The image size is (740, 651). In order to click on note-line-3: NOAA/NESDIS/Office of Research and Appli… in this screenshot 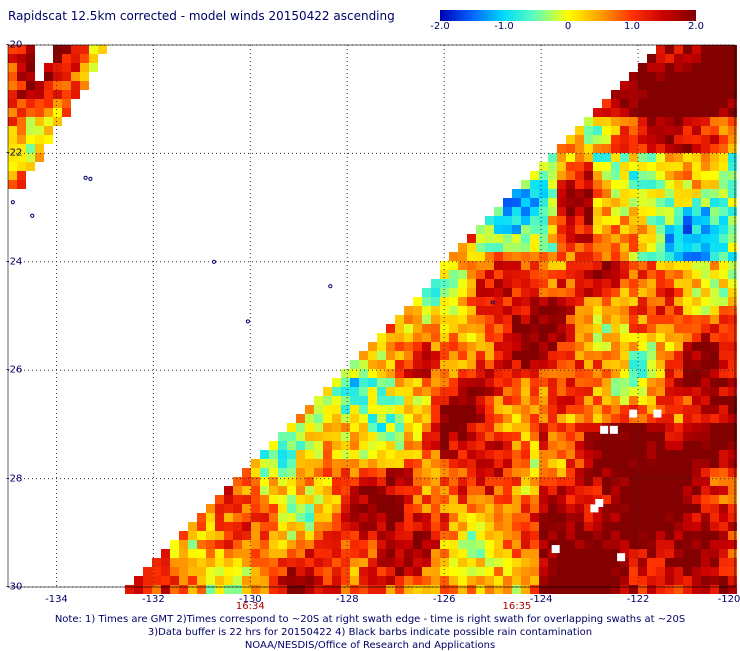, I will do `click(370, 645)`.